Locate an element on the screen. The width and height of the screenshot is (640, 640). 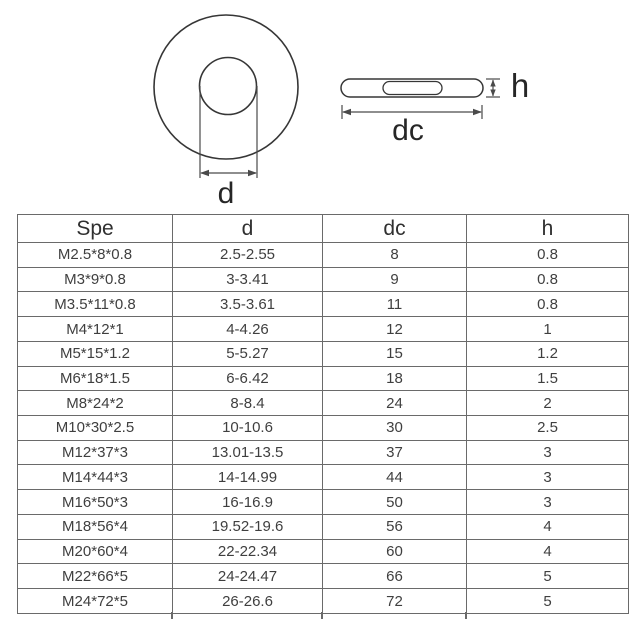
table-row: M12*37*3 13.01-13.5 37 3 is located at coordinates (323, 452).